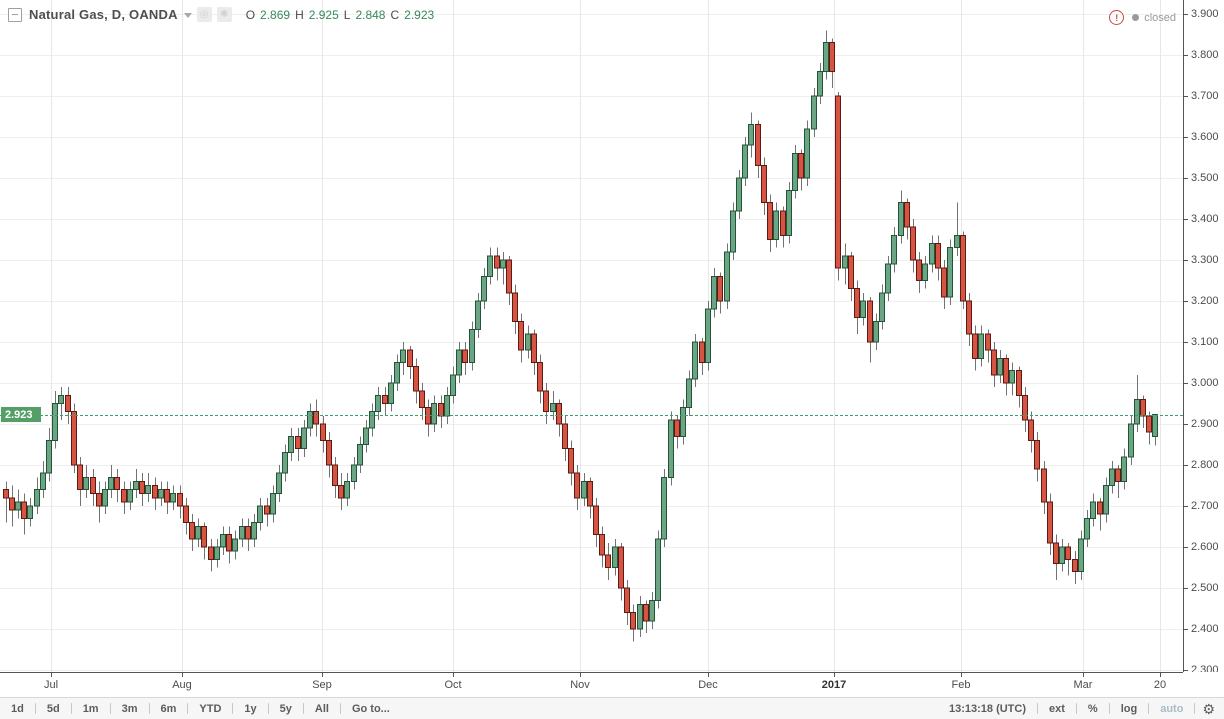 This screenshot has width=1224, height=719. Describe the element at coordinates (187, 15) in the screenshot. I see `chevron-down-icon` at that location.